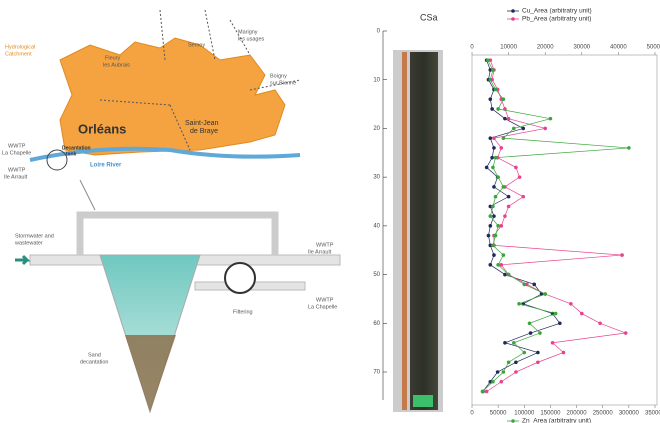 The width and height of the screenshot is (660, 423). What do you see at coordinates (498, 414) in the screenshot?
I see `x2-tick-label: 50000` at bounding box center [498, 414].